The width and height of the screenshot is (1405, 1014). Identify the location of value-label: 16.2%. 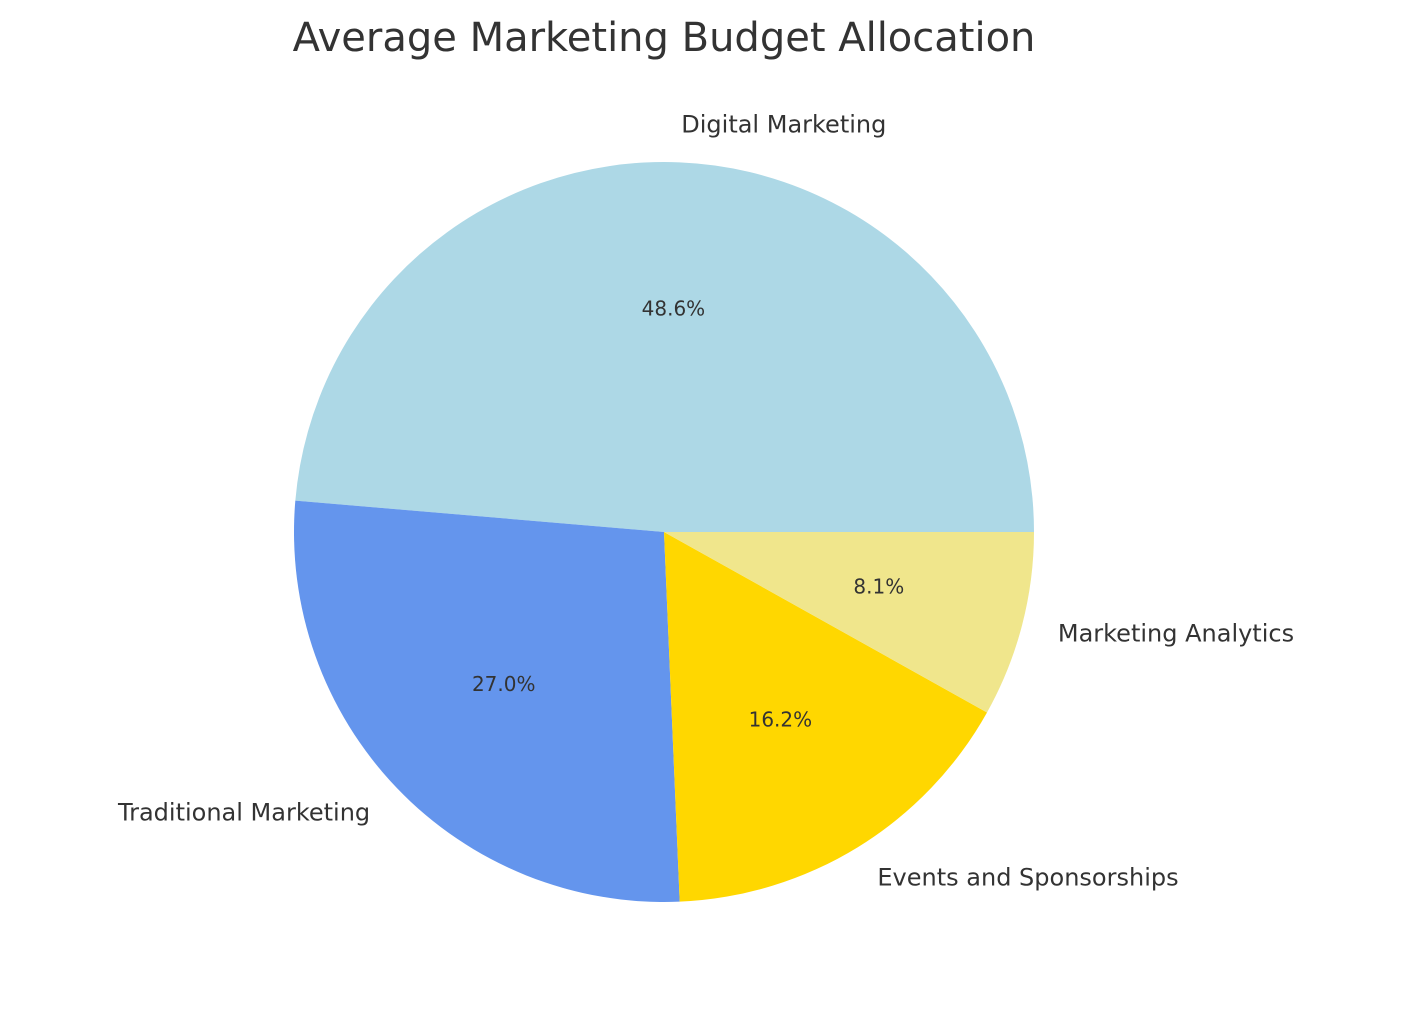
(781, 720).